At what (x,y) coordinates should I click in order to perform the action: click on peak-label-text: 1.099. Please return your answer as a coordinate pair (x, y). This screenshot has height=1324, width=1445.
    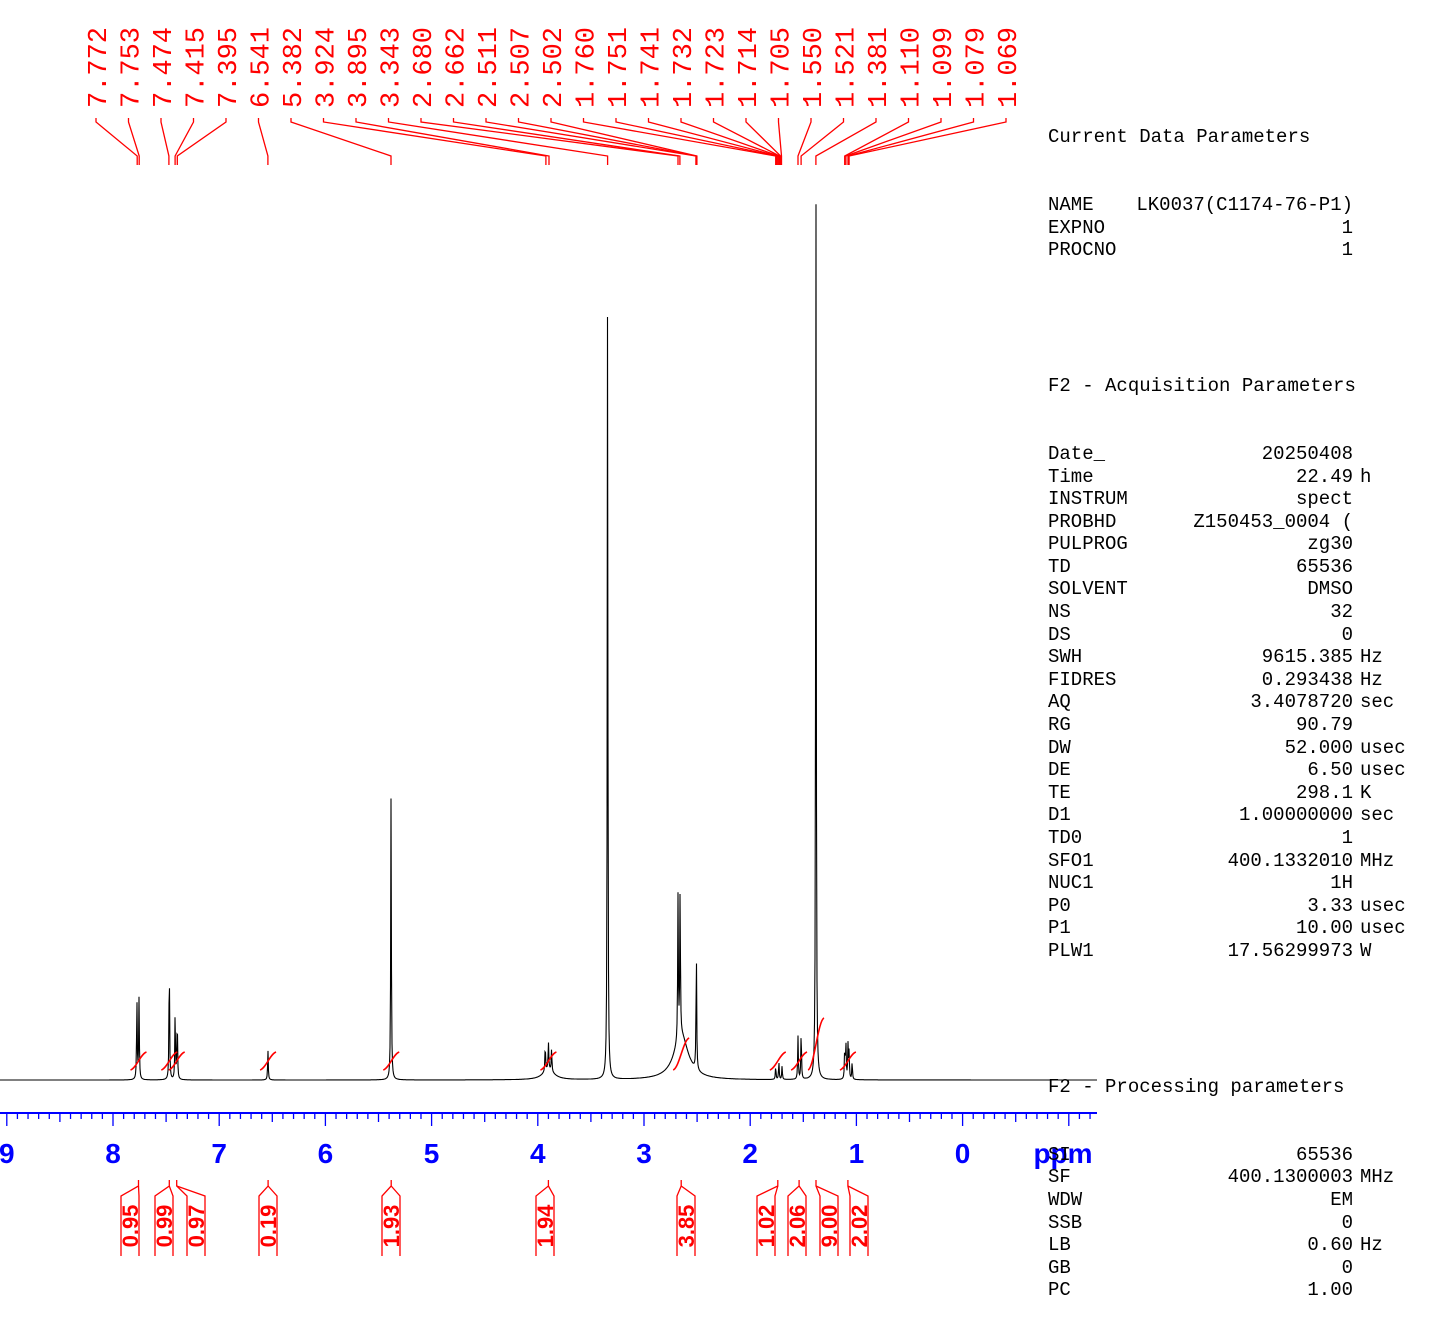
    Looking at the image, I should click on (945, 67).